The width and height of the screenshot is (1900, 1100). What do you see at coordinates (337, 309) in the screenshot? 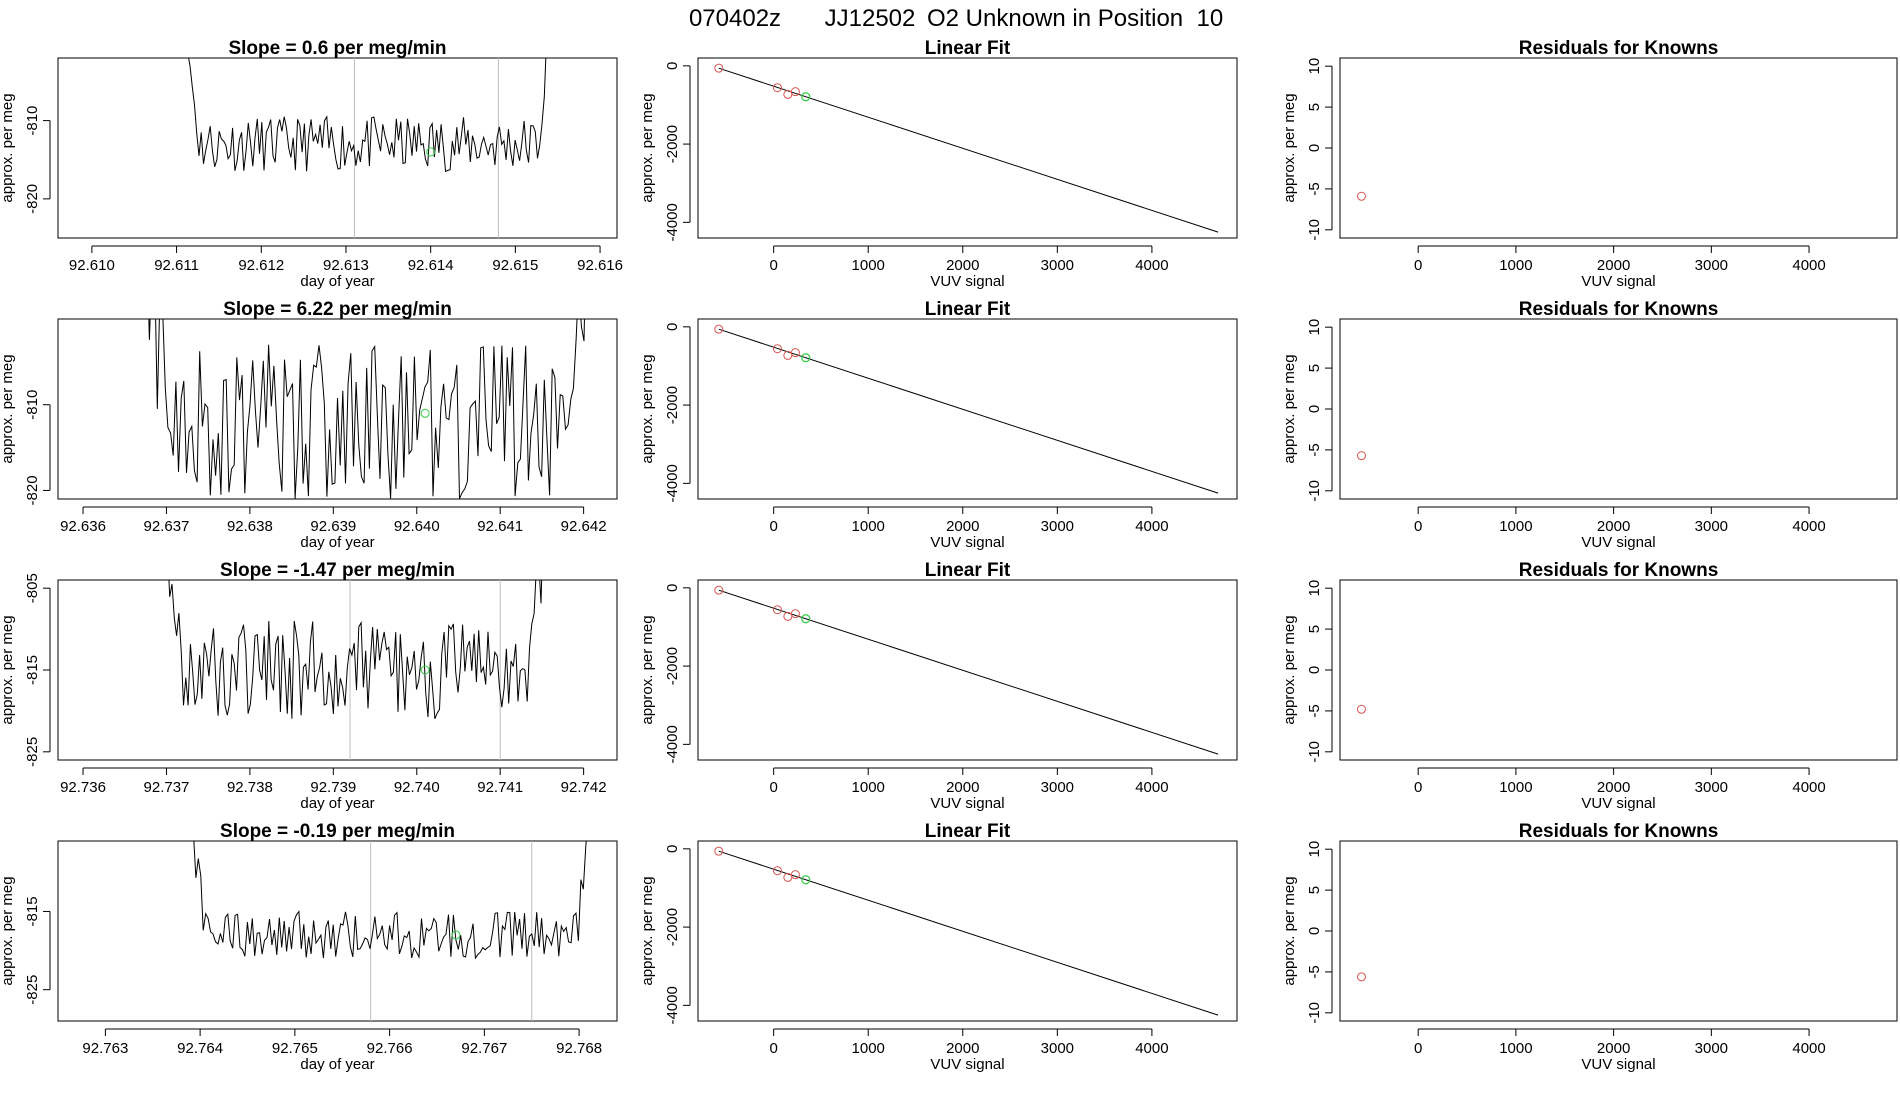
I see `panel-title: Slope = 6.22 per meg/min` at bounding box center [337, 309].